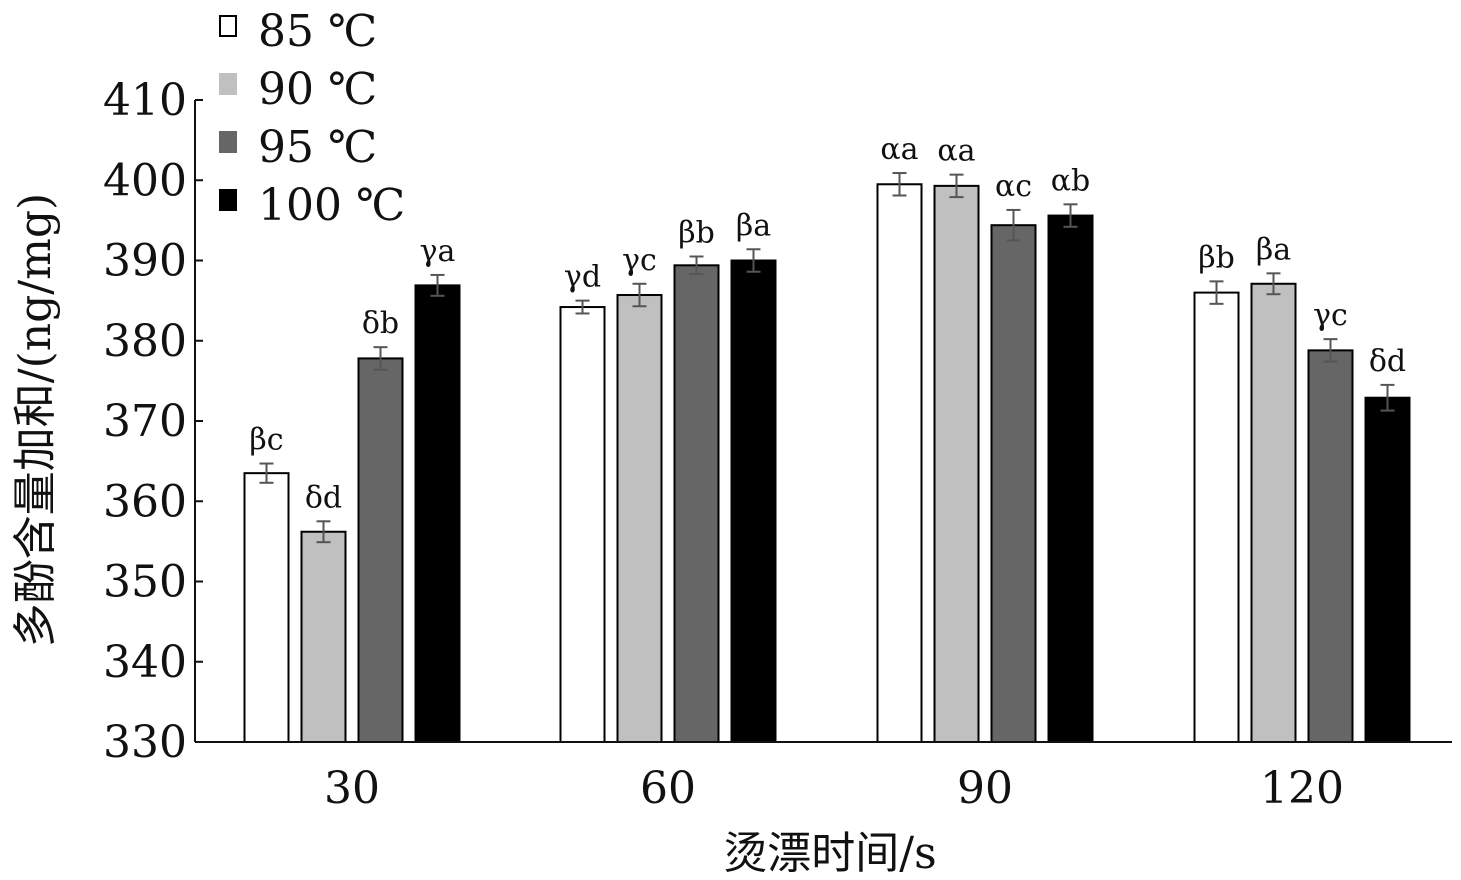 The width and height of the screenshot is (1461, 880). Describe the element at coordinates (145, 421) in the screenshot. I see `y-tick-label: 370` at that location.